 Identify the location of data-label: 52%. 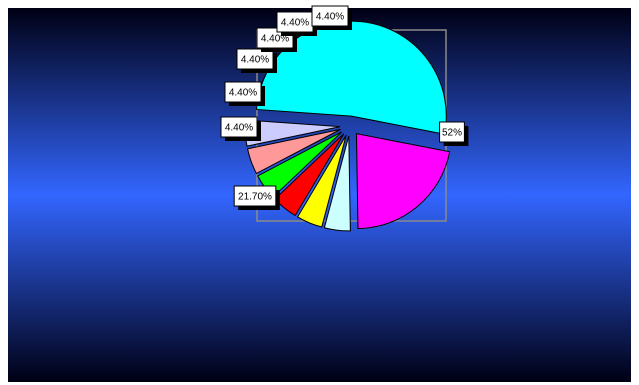
(454, 133).